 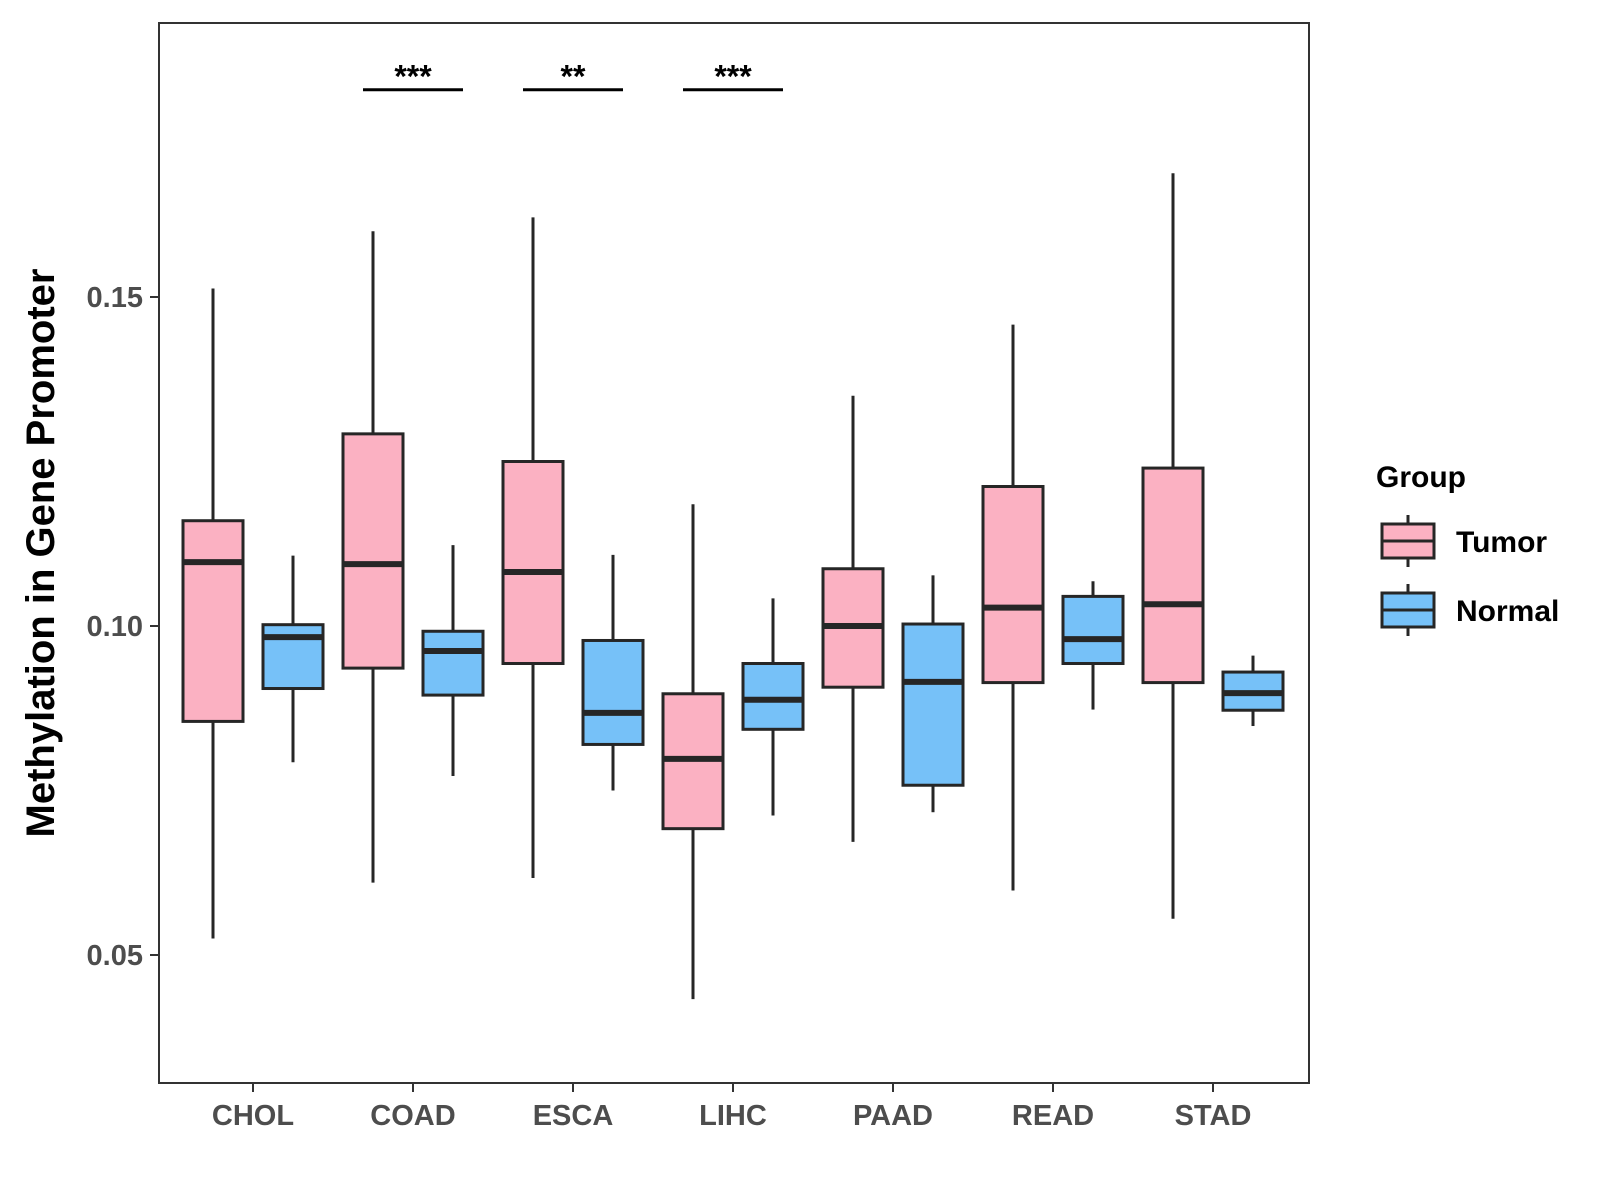 What do you see at coordinates (41, 553) in the screenshot?
I see `y-axis-title: Methylation in Gene Promoter` at bounding box center [41, 553].